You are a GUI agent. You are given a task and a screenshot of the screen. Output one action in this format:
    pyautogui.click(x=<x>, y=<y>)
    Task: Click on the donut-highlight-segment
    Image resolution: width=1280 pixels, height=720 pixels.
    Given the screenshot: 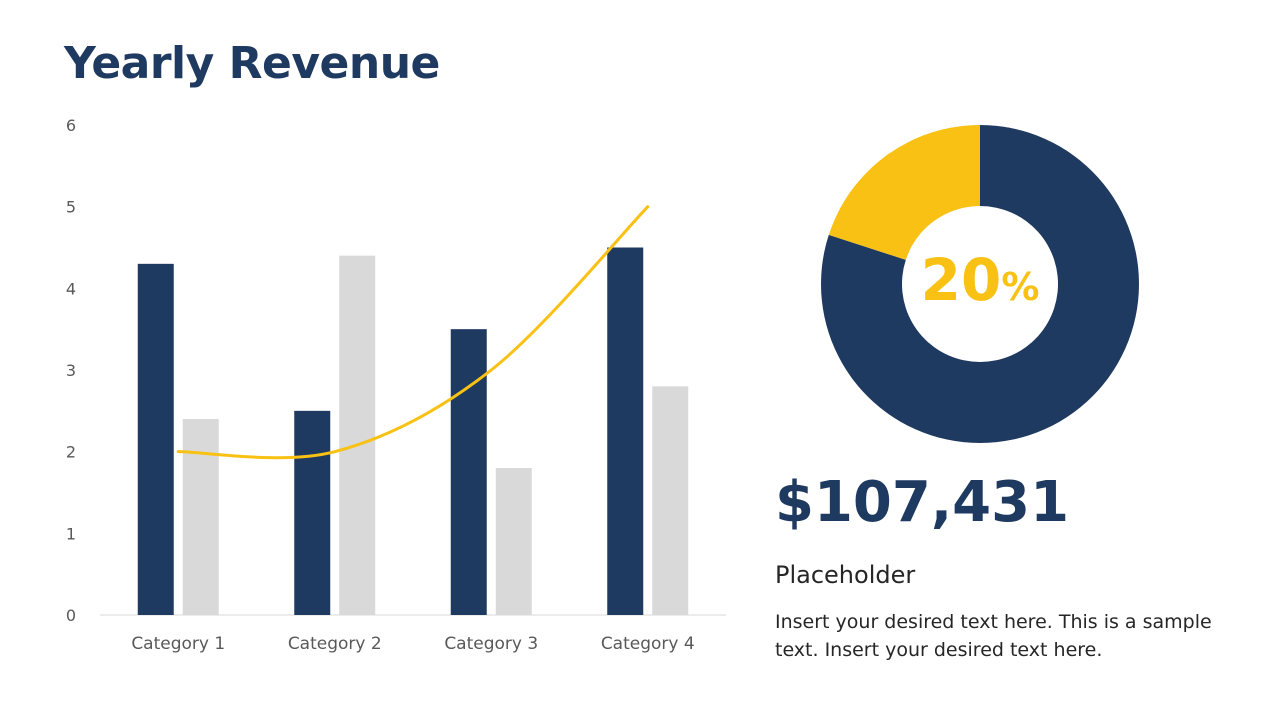 What is the action you would take?
    pyautogui.click(x=904, y=192)
    